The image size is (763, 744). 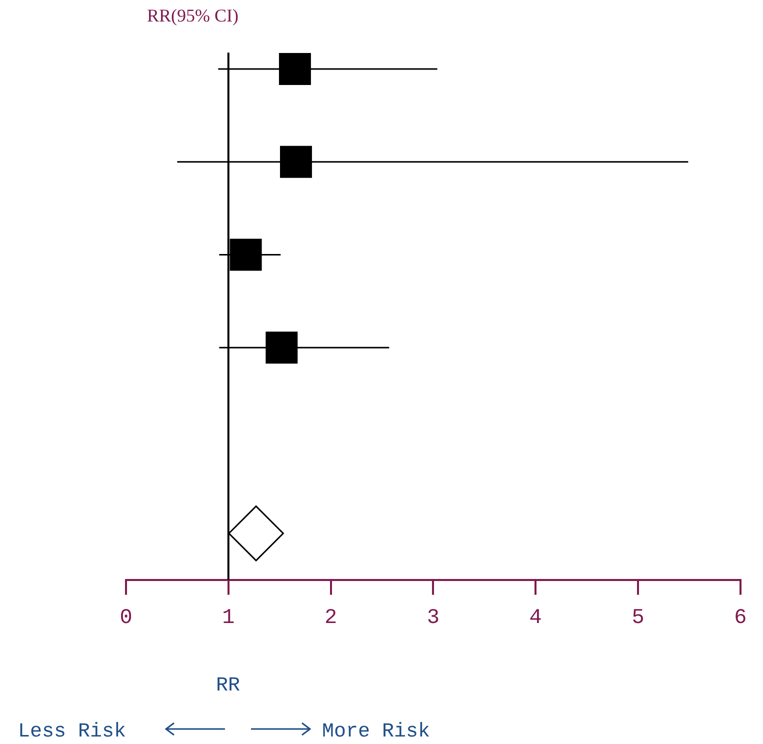 What do you see at coordinates (72, 732) in the screenshot?
I see `text: Less Risk` at bounding box center [72, 732].